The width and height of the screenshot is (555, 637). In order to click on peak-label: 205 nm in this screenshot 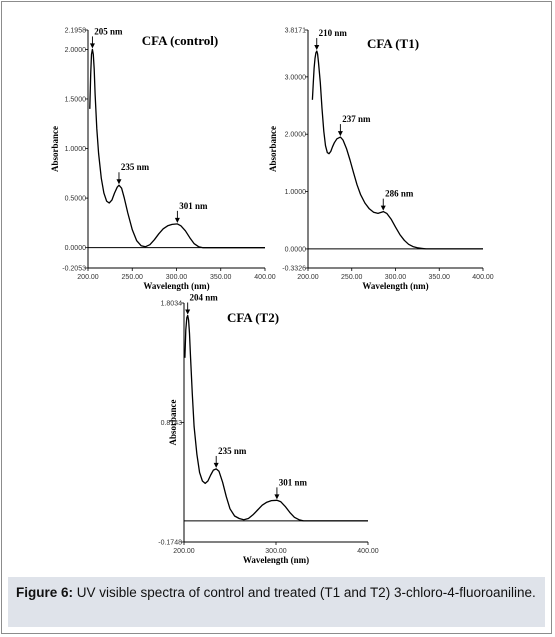, I will do `click(108, 31)`.